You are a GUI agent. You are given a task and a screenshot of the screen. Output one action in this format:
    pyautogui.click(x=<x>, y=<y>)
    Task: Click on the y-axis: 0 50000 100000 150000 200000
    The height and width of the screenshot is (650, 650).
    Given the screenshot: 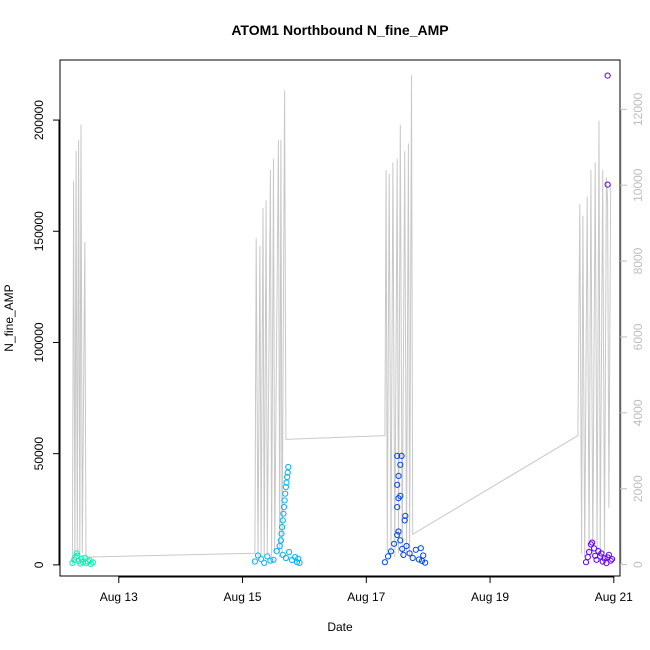 What is the action you would take?
    pyautogui.click(x=46, y=334)
    